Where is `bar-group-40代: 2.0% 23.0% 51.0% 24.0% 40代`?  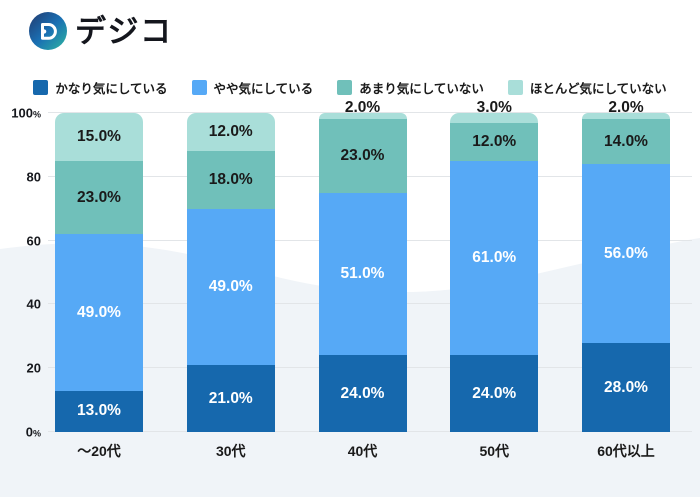 bar-group-40代: 2.0% 23.0% 51.0% 24.0% 40代 is located at coordinates (362, 279).